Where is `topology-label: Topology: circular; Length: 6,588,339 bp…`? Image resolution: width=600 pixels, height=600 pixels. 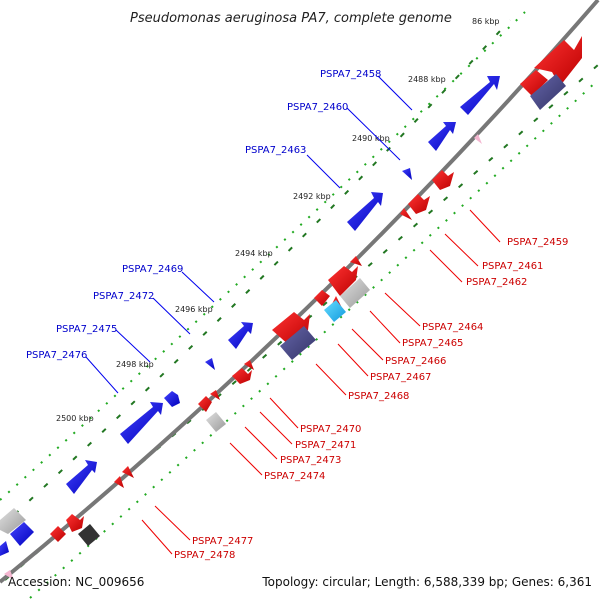 topology-label: Topology: circular; Length: 6,588,339 bp… is located at coordinates (426, 582).